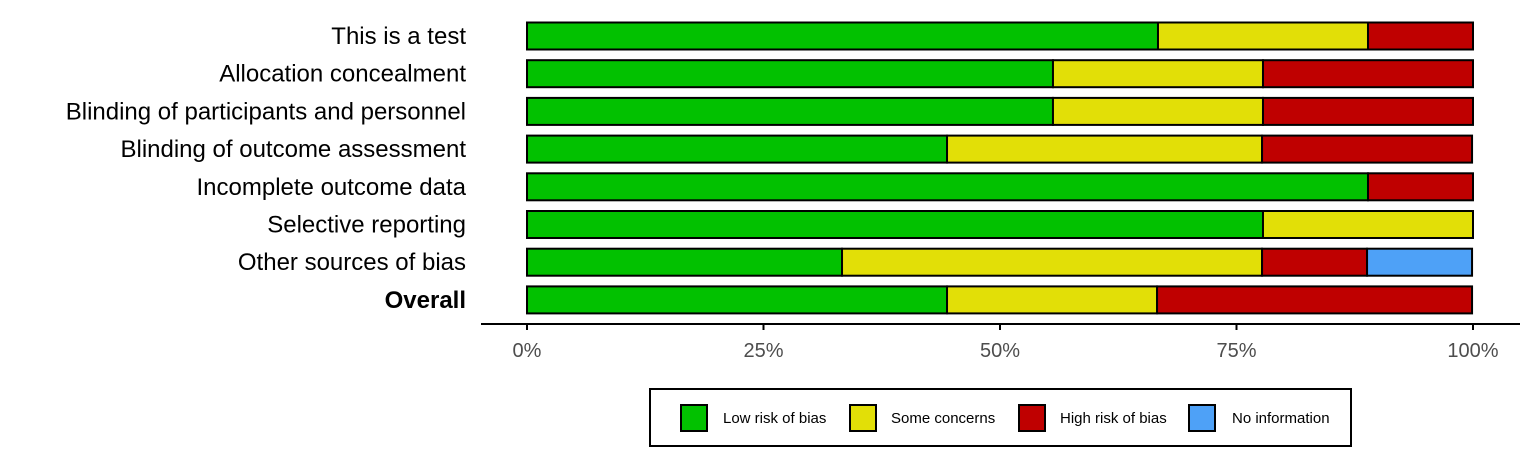 The image size is (1536, 462). Describe the element at coordinates (1113, 418) in the screenshot. I see `legend-label: High risk of bias` at that location.